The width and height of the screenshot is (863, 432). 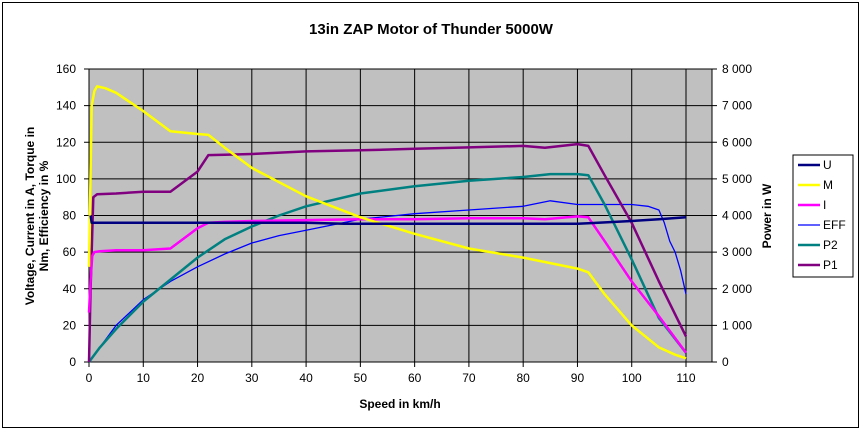 What do you see at coordinates (252, 378) in the screenshot?
I see `x-tick-label: 30` at bounding box center [252, 378].